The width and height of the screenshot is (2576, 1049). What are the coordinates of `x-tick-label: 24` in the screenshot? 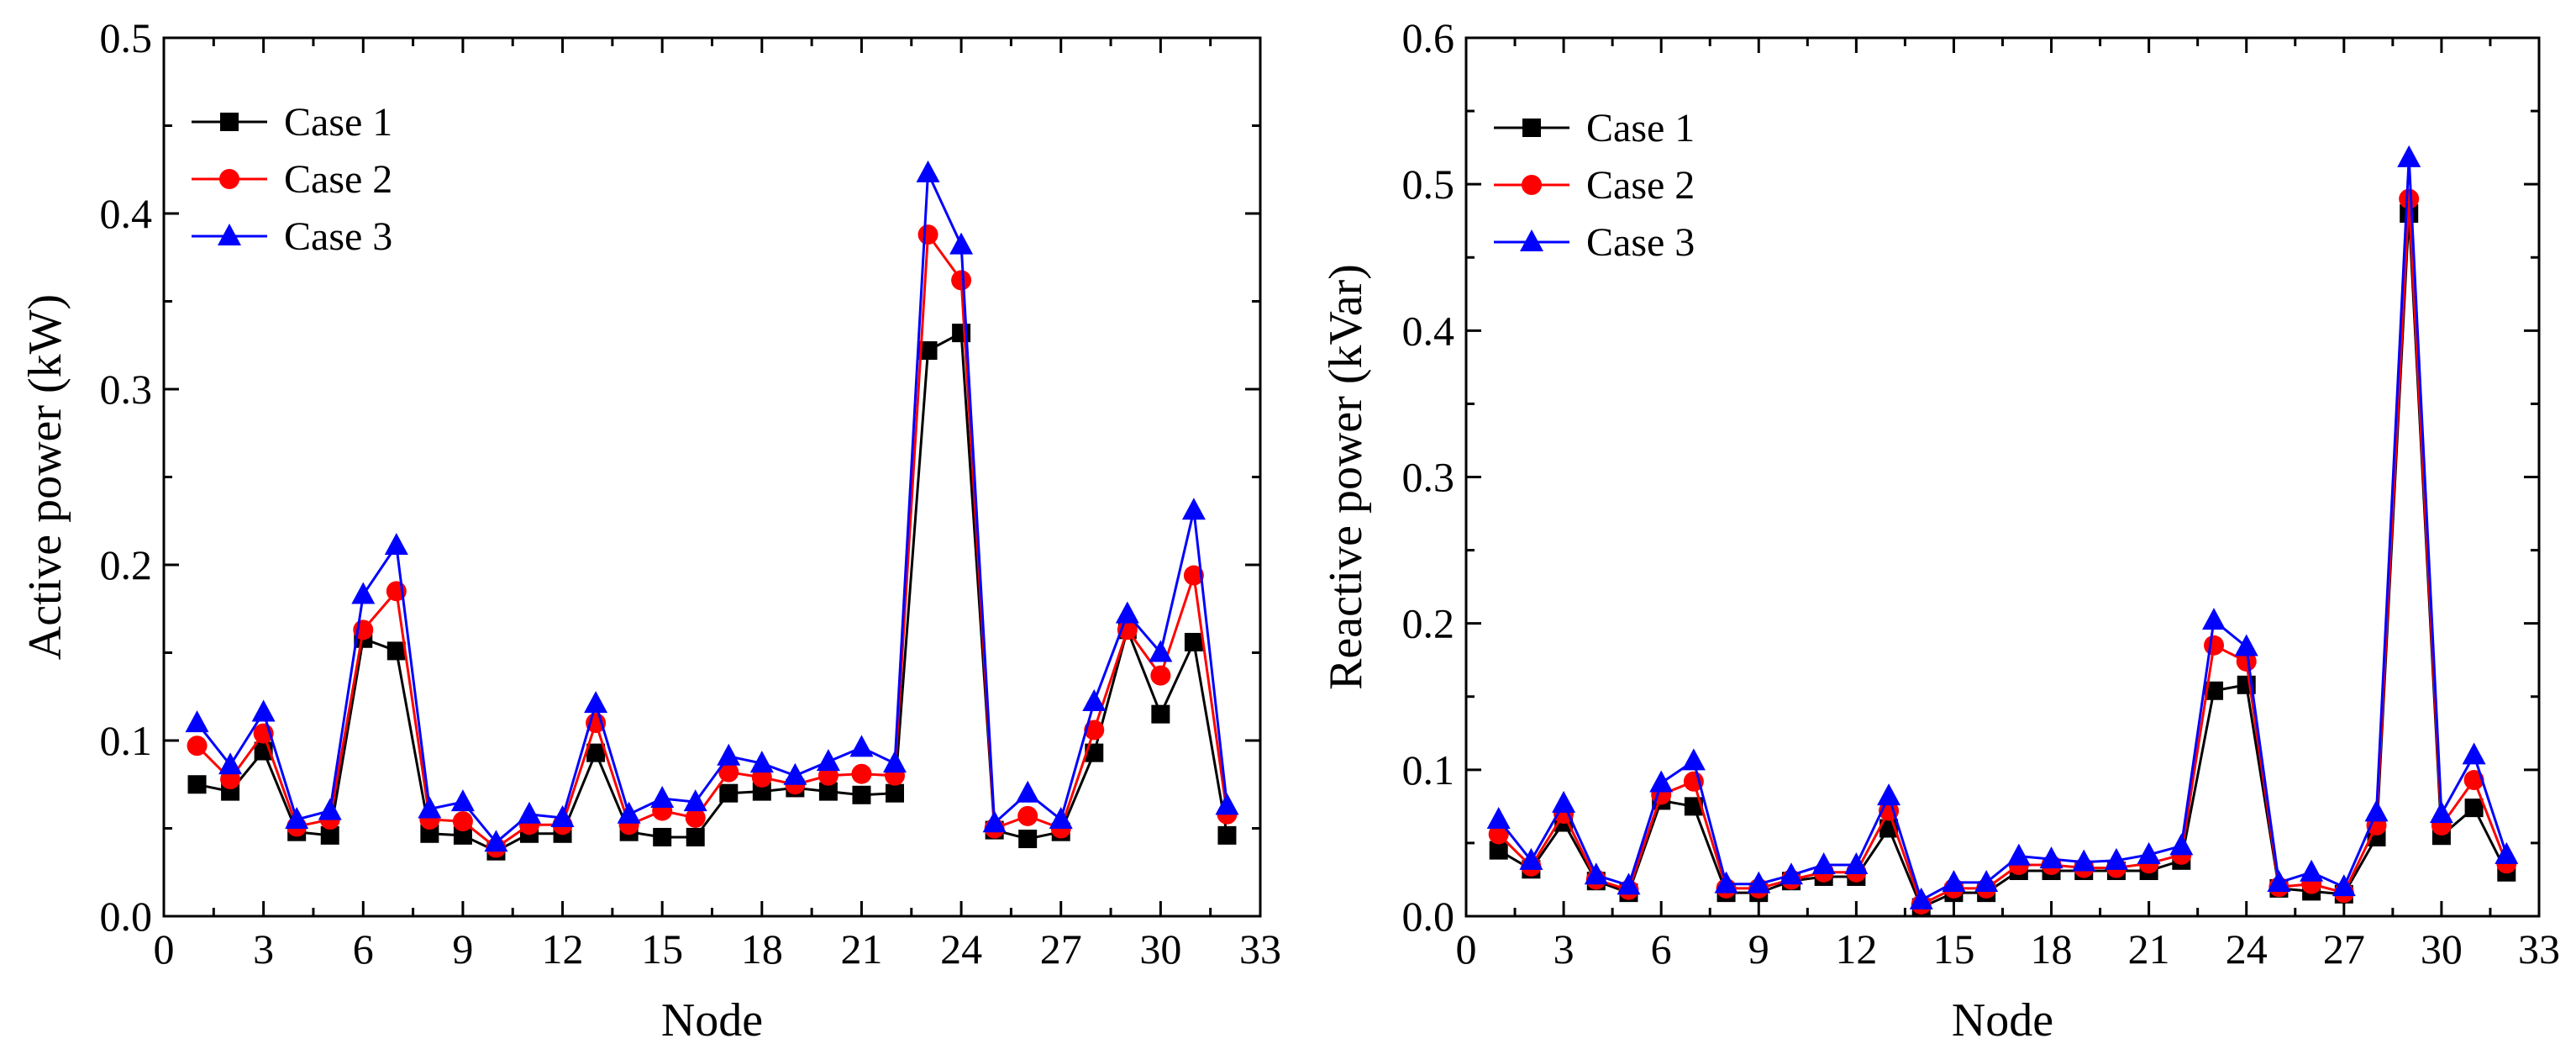 It's located at (961, 949).